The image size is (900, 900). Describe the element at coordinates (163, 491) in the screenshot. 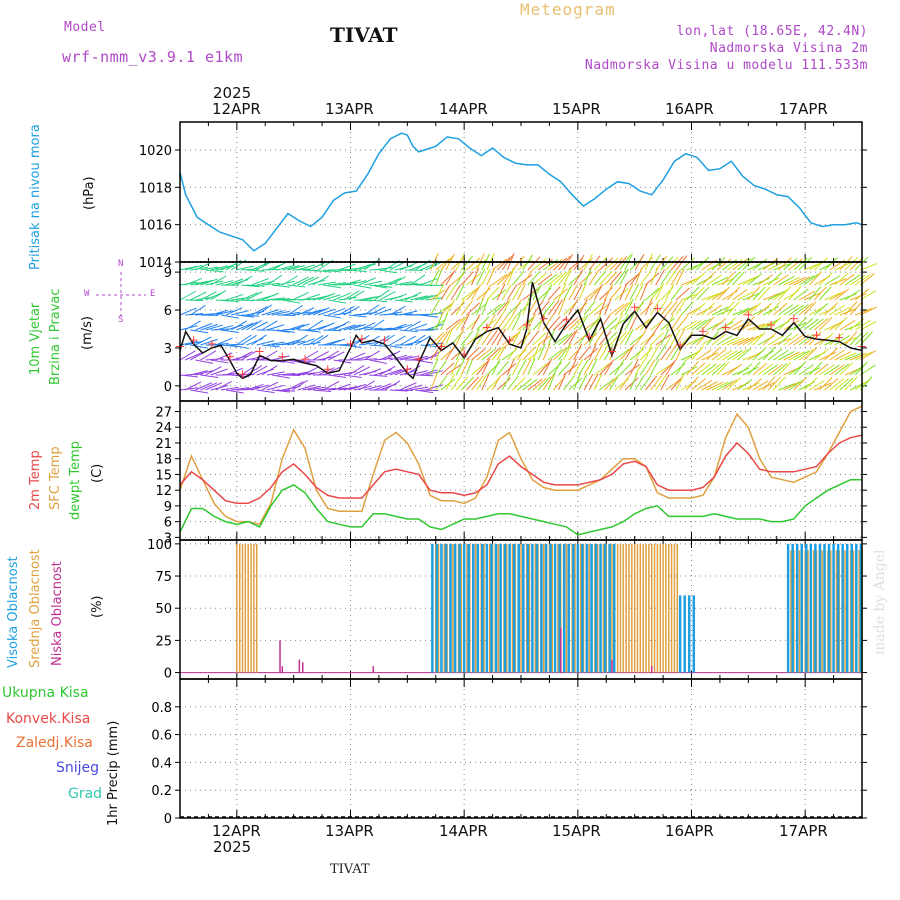

I see `tick-label-2: 12` at that location.